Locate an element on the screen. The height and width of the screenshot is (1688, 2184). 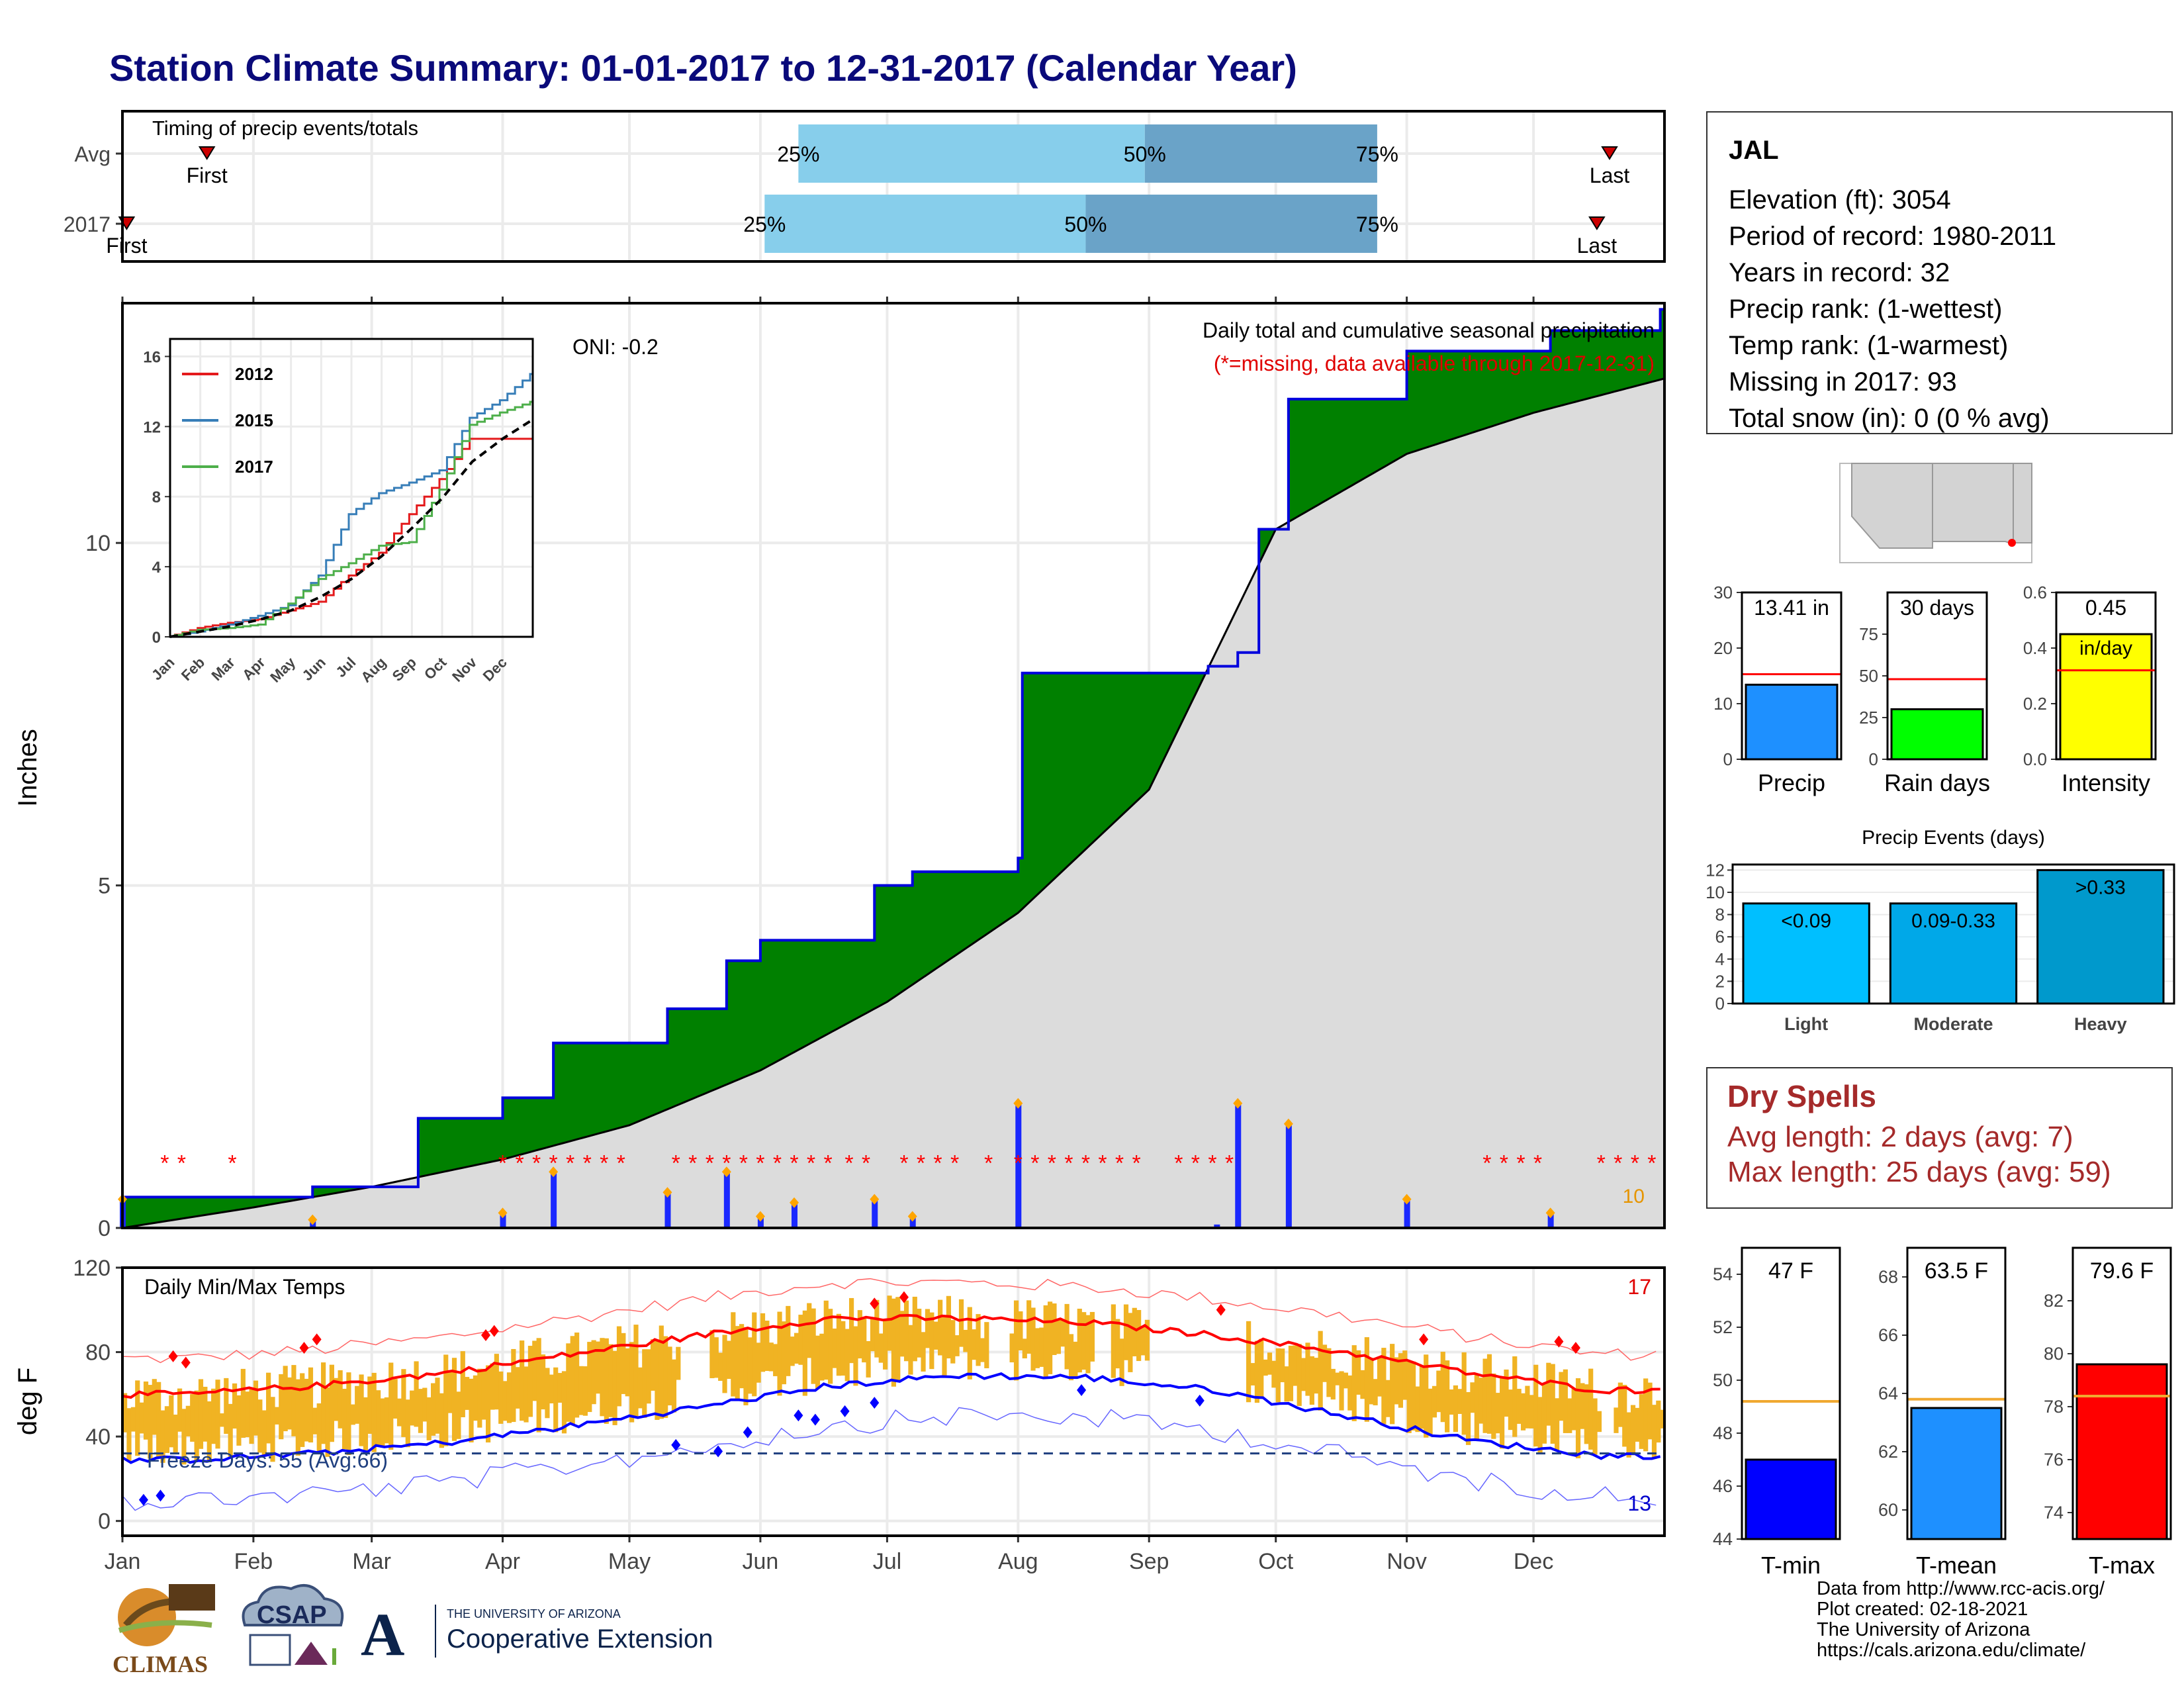
timing-last-label: Last is located at coordinates (1610, 175).